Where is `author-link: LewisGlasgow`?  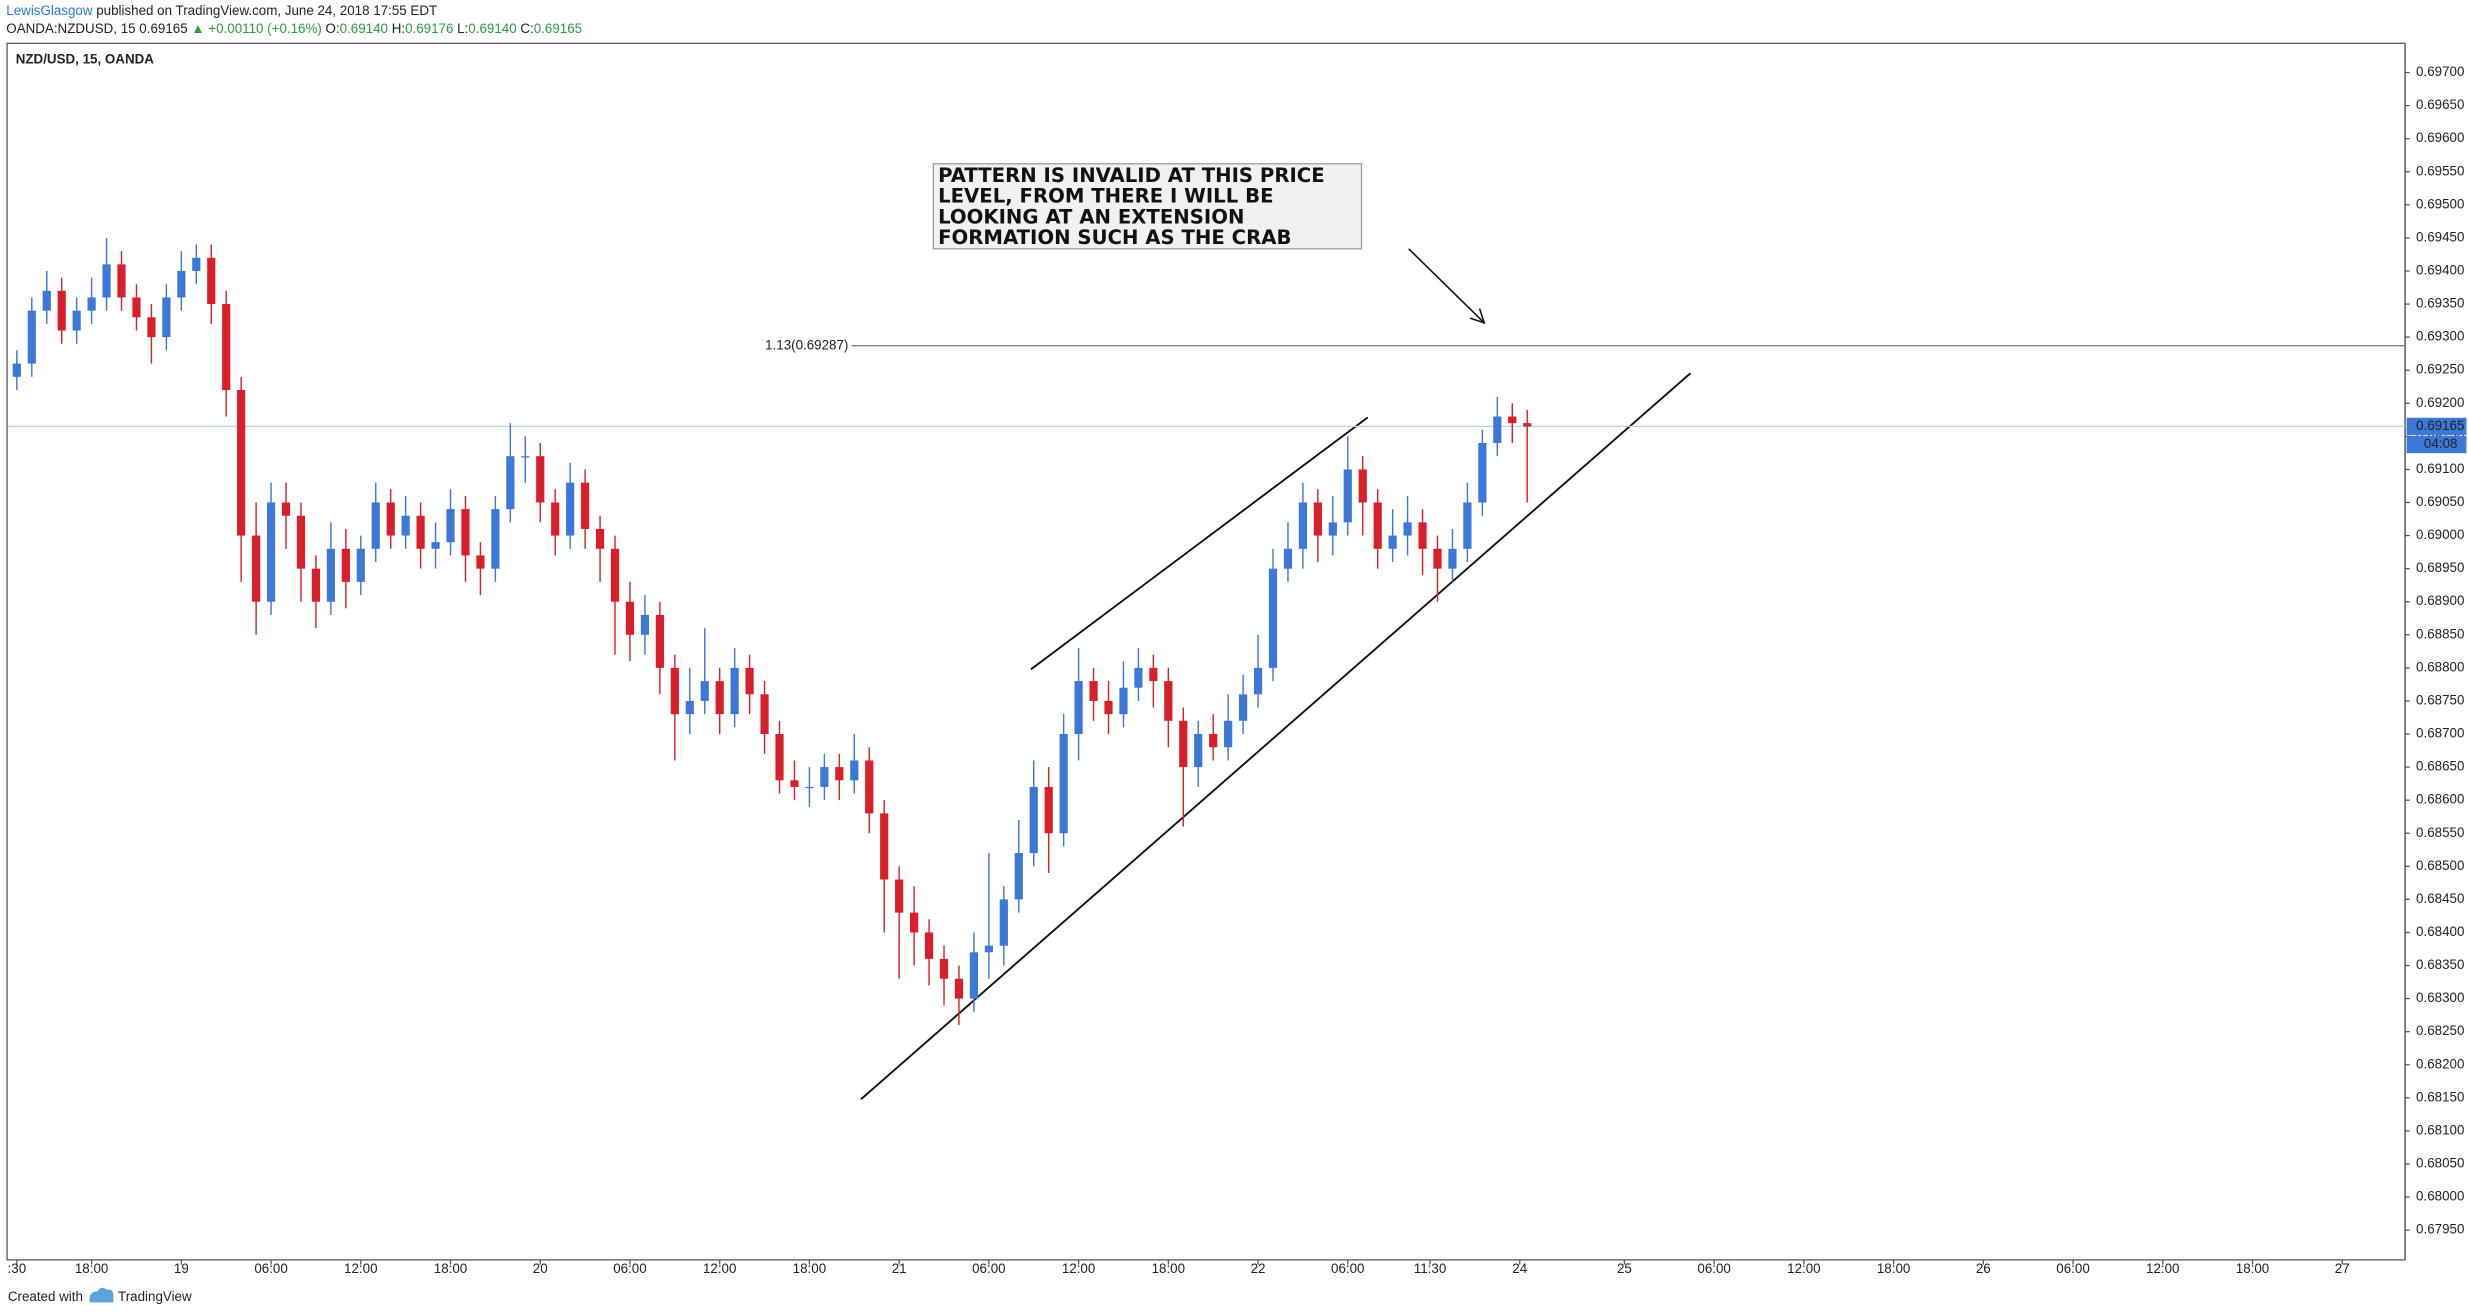 author-link: LewisGlasgow is located at coordinates (49, 10).